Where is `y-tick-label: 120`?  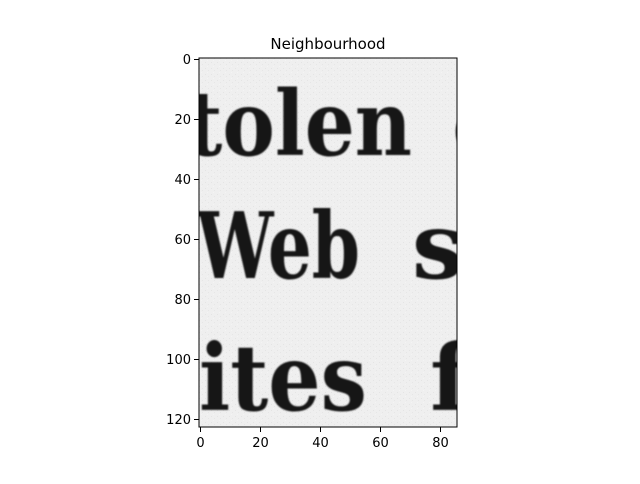 y-tick-label: 120 is located at coordinates (178, 420).